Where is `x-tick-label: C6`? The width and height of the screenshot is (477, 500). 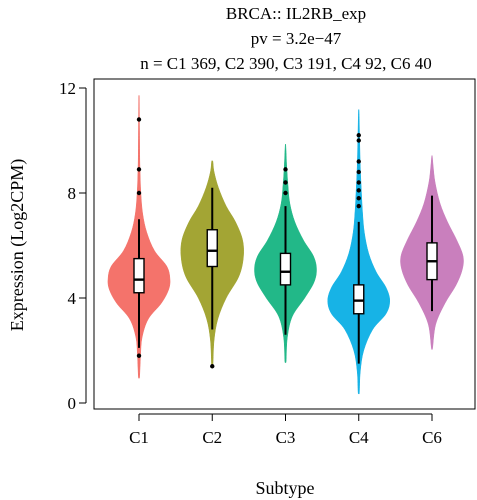 x-tick-label: C6 is located at coordinates (432, 437).